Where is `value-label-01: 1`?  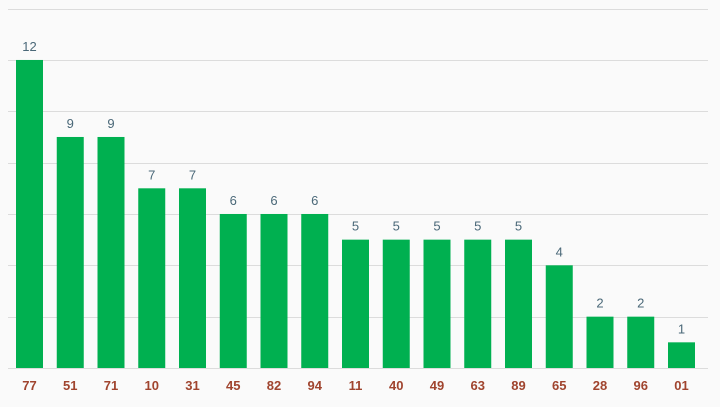
value-label-01: 1 is located at coordinates (681, 328).